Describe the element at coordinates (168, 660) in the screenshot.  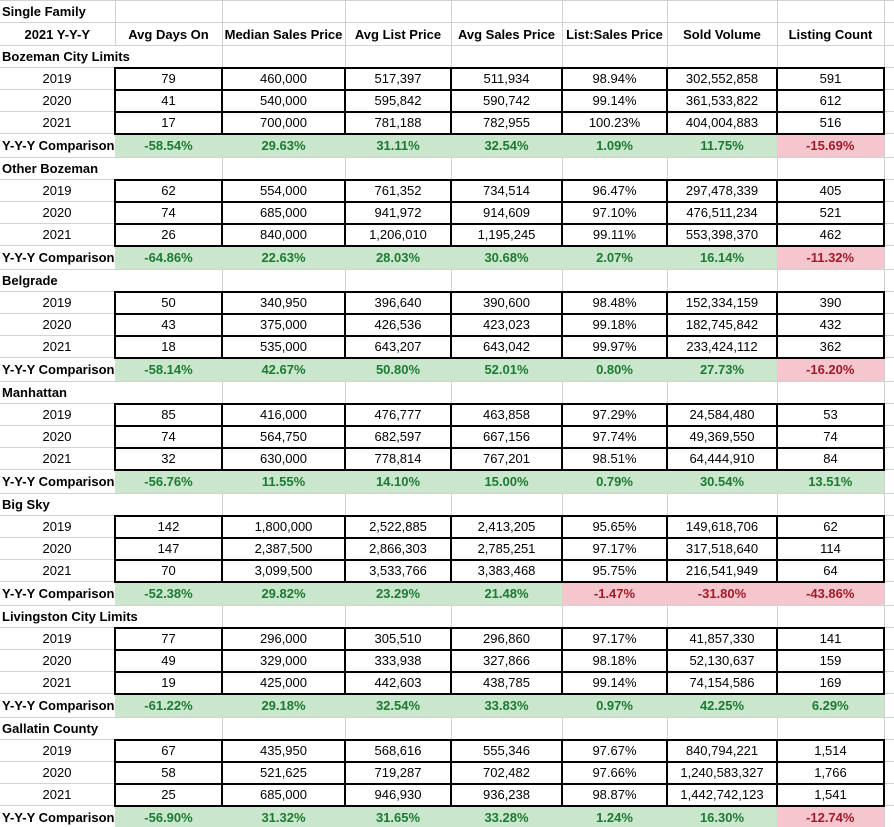
I see `stat-cell: 49` at that location.